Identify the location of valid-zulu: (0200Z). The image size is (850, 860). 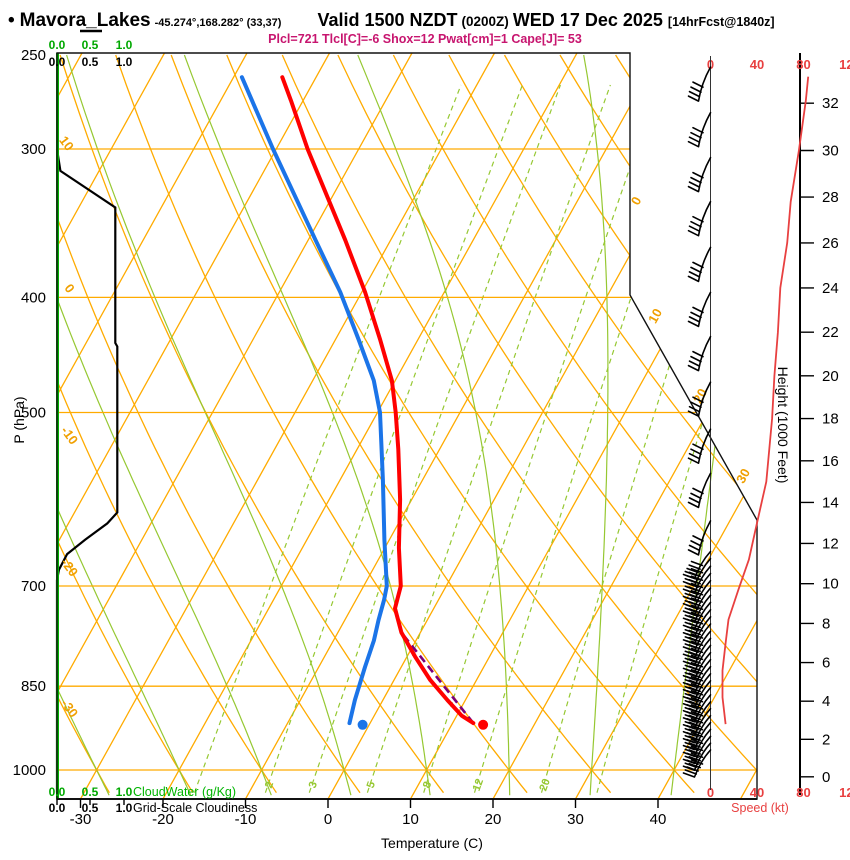
(485, 21).